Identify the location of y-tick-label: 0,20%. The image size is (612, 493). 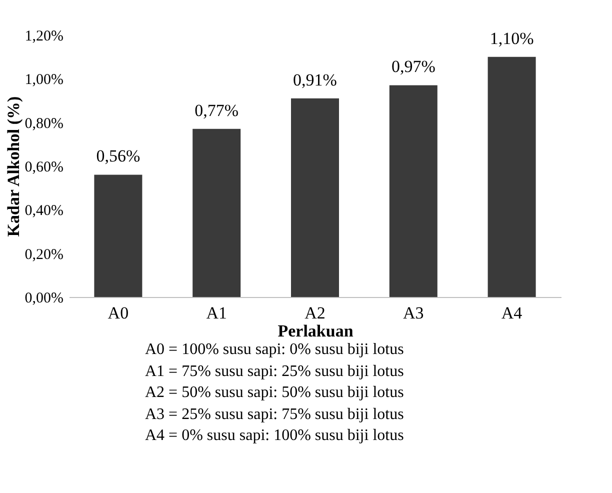
(44, 254).